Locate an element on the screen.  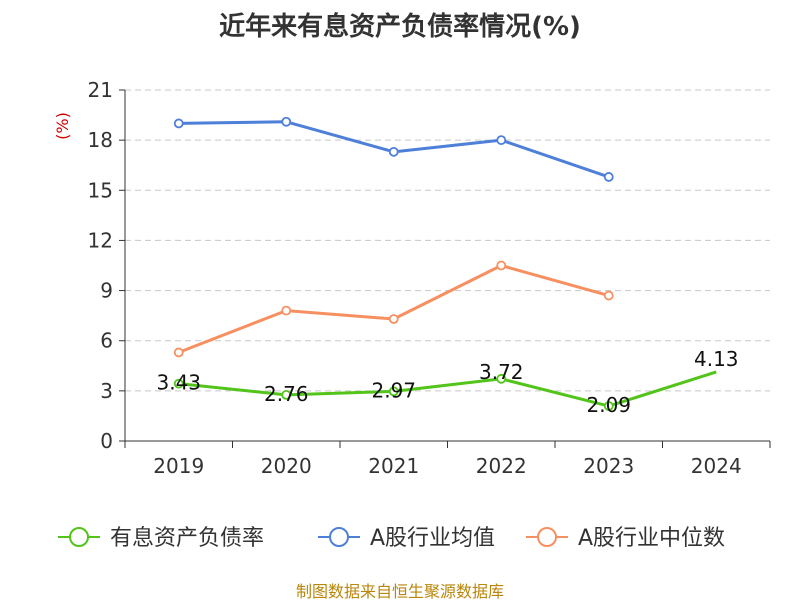
x-tick-label: 2022 is located at coordinates (501, 466).